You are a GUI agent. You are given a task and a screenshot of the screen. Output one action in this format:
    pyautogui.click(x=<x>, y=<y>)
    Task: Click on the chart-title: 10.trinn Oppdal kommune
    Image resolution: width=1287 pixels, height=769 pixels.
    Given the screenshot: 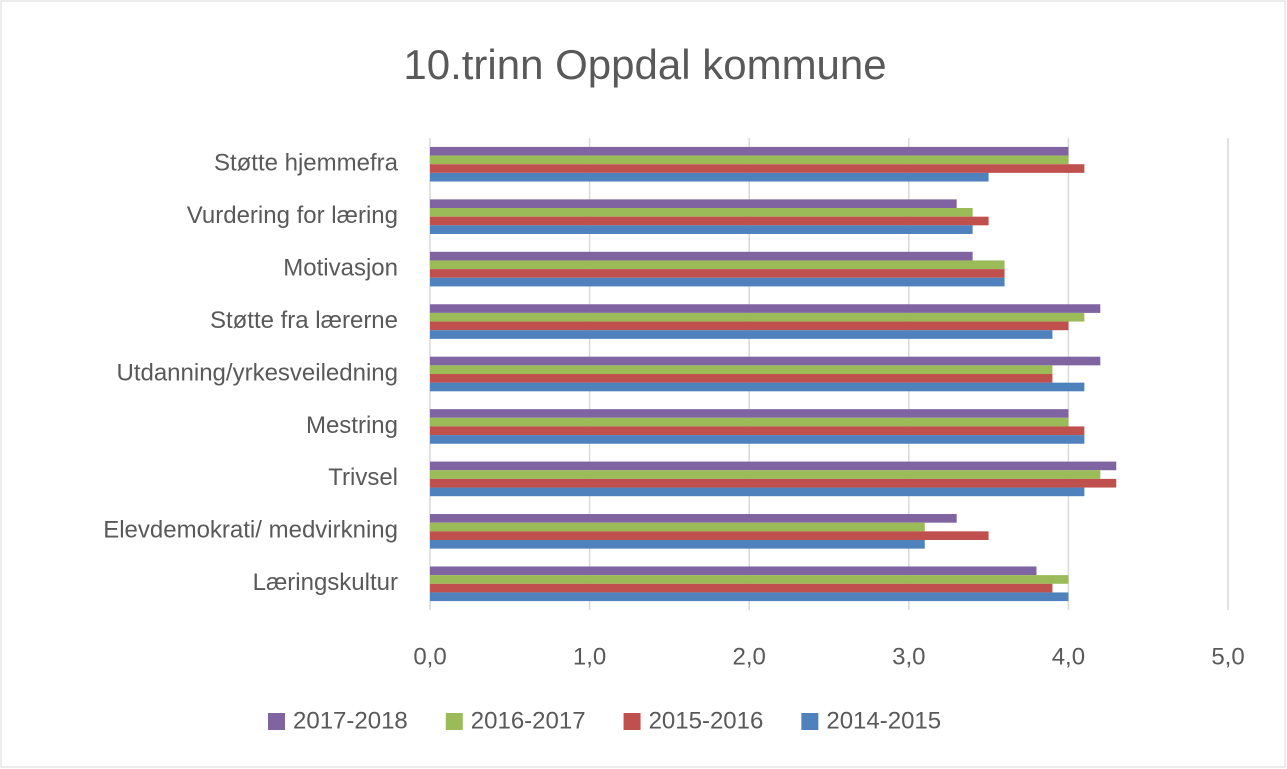 What is the action you would take?
    pyautogui.click(x=644, y=64)
    